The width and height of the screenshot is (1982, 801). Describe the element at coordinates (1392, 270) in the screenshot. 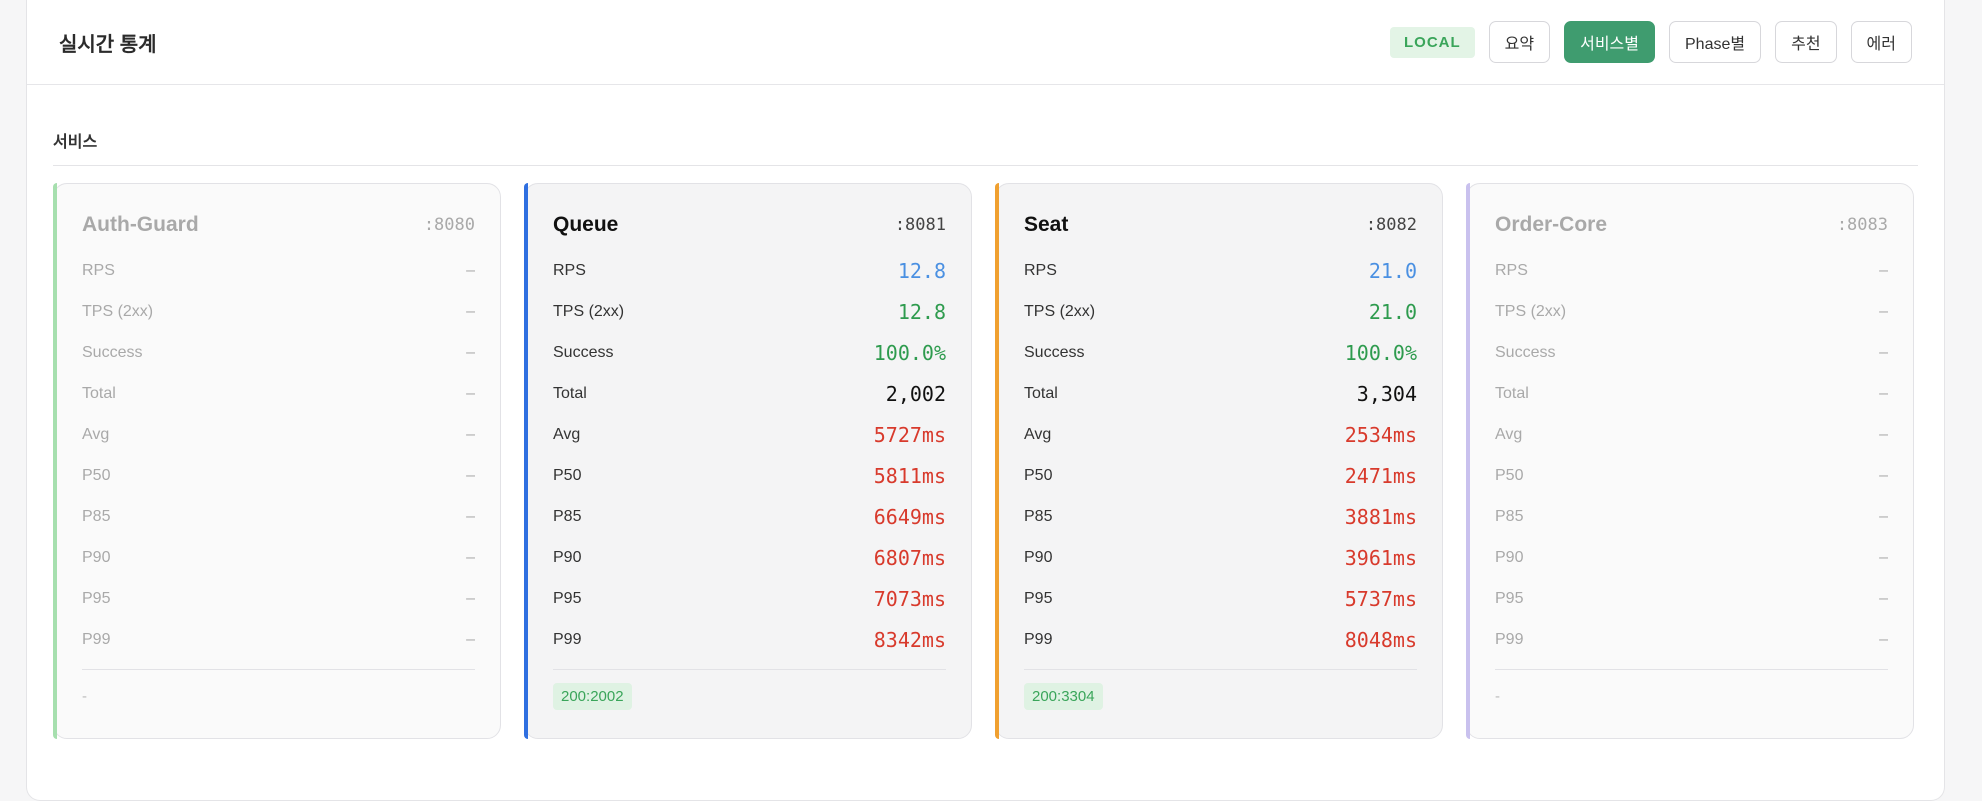

I see `metric-value: 21.0` at that location.